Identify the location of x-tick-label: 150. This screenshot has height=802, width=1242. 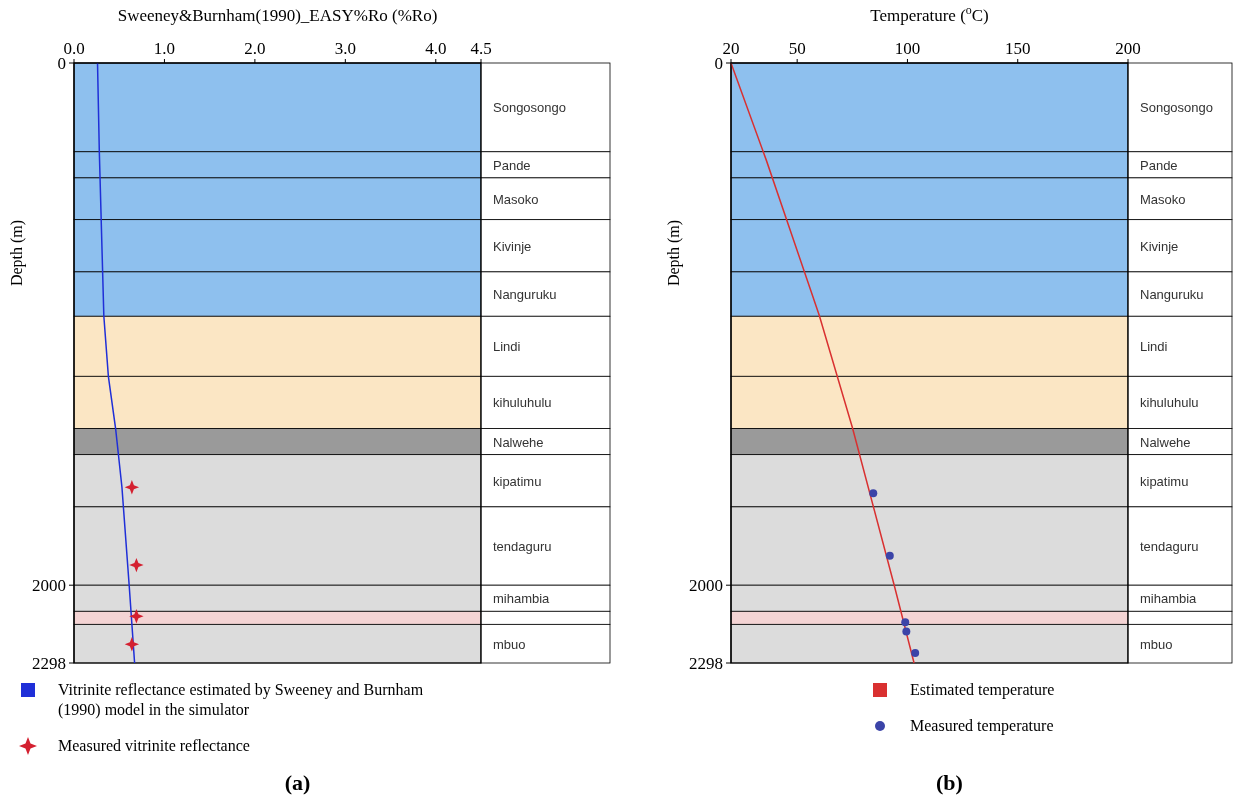
(1017, 48).